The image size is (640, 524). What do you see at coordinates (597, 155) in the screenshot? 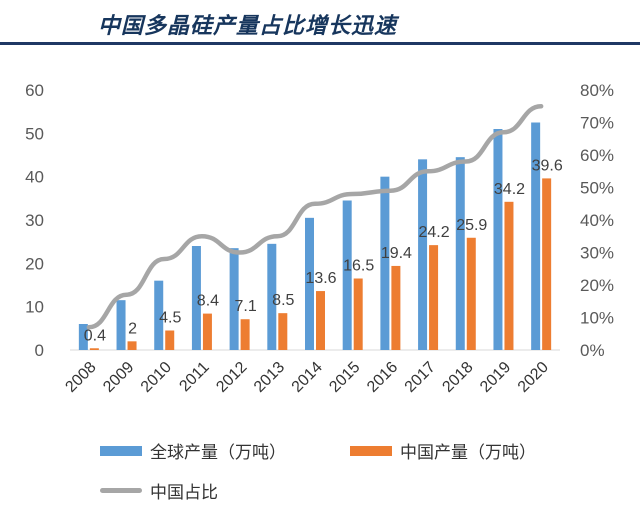
I see `y-right-tick-label: 60%` at bounding box center [597, 155].